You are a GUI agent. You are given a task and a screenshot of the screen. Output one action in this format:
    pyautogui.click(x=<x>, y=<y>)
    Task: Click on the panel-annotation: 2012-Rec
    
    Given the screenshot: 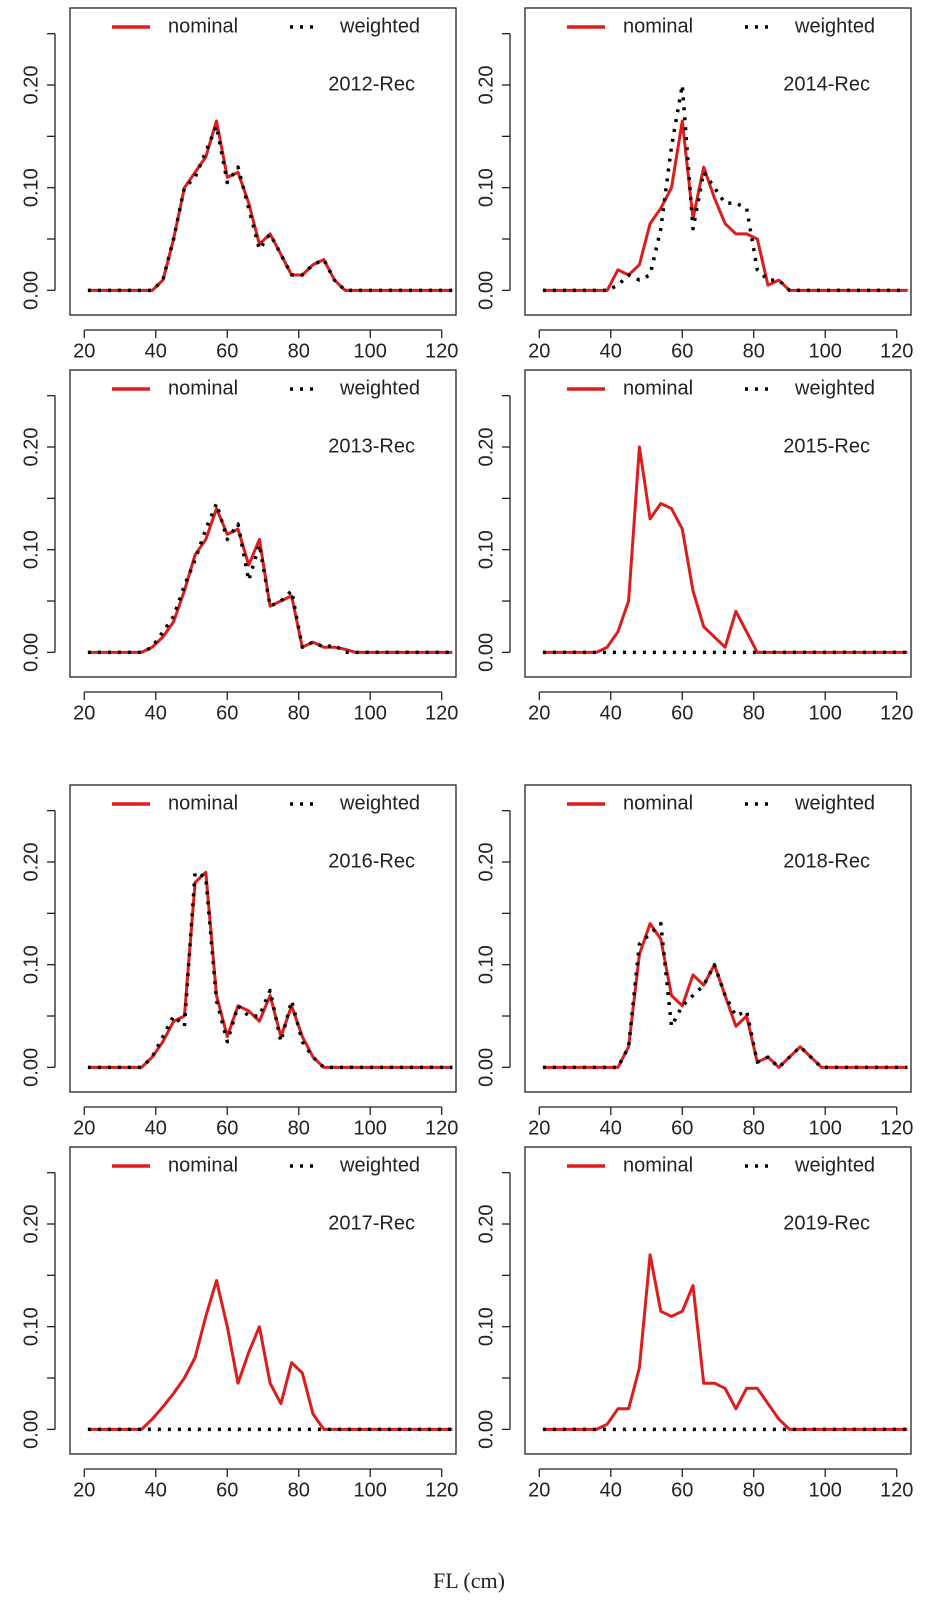 What is the action you would take?
    pyautogui.click(x=371, y=84)
    